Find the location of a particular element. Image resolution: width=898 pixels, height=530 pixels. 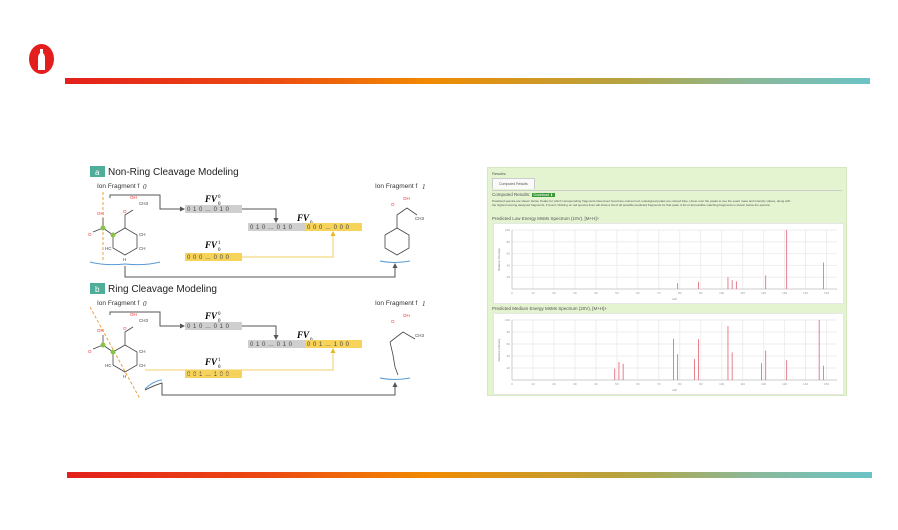

top-gradient-bar is located at coordinates (467, 81).